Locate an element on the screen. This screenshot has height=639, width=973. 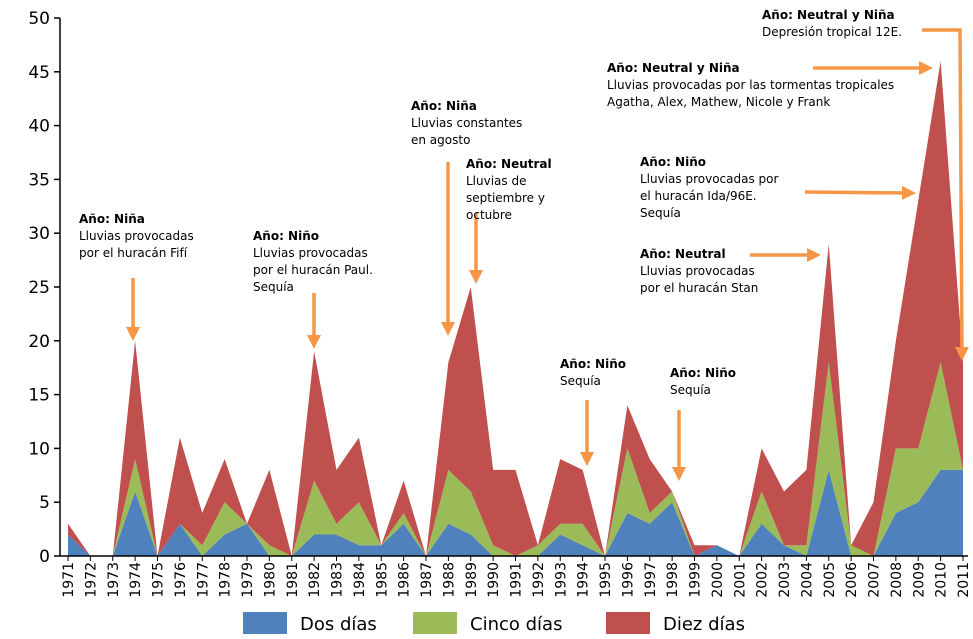
x-tick-label: 1988 is located at coordinates (449, 580).